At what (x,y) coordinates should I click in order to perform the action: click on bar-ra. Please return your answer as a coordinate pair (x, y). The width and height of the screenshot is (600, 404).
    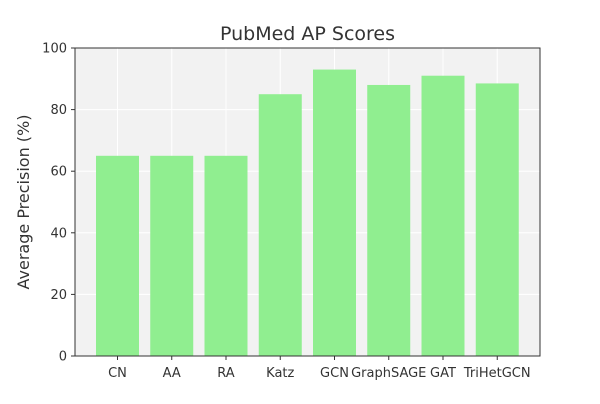
    Looking at the image, I should click on (226, 255).